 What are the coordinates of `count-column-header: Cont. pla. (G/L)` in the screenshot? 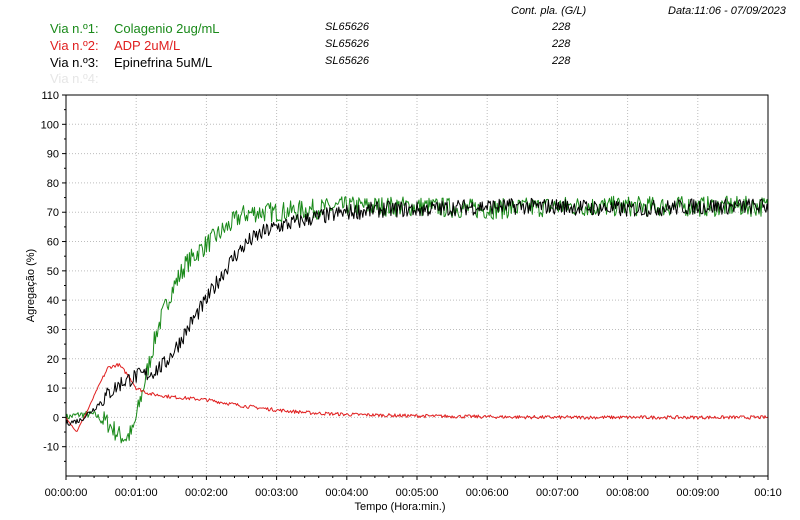 It's located at (549, 11).